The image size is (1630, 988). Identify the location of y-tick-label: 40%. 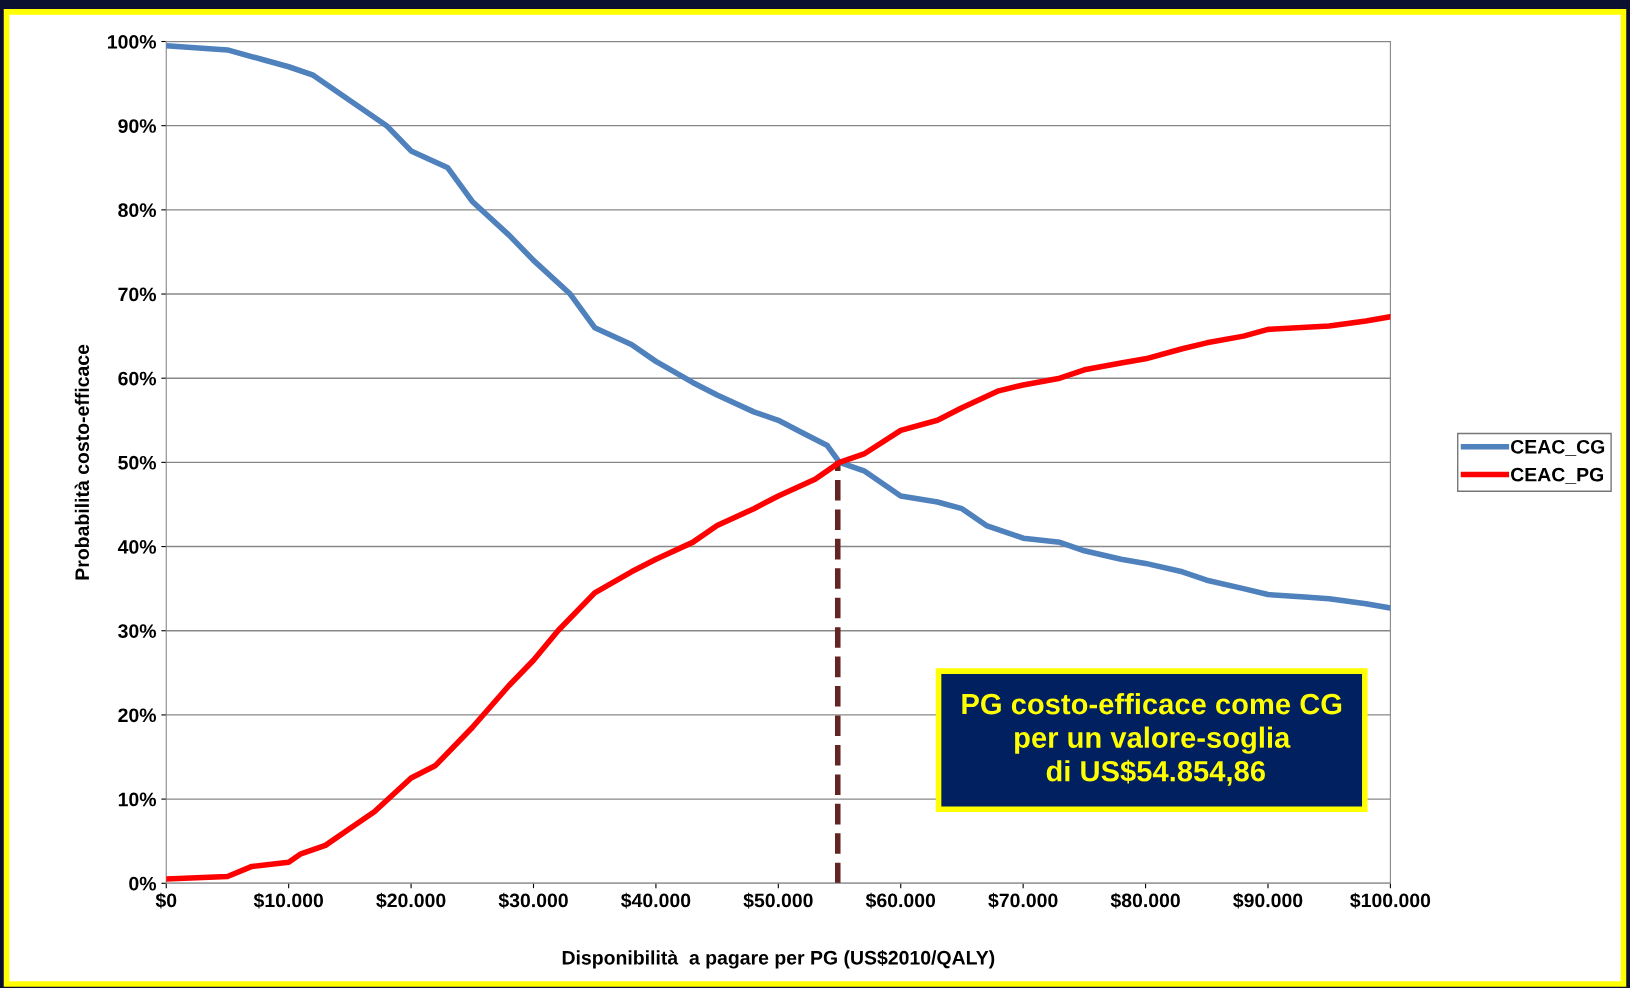
(137, 547).